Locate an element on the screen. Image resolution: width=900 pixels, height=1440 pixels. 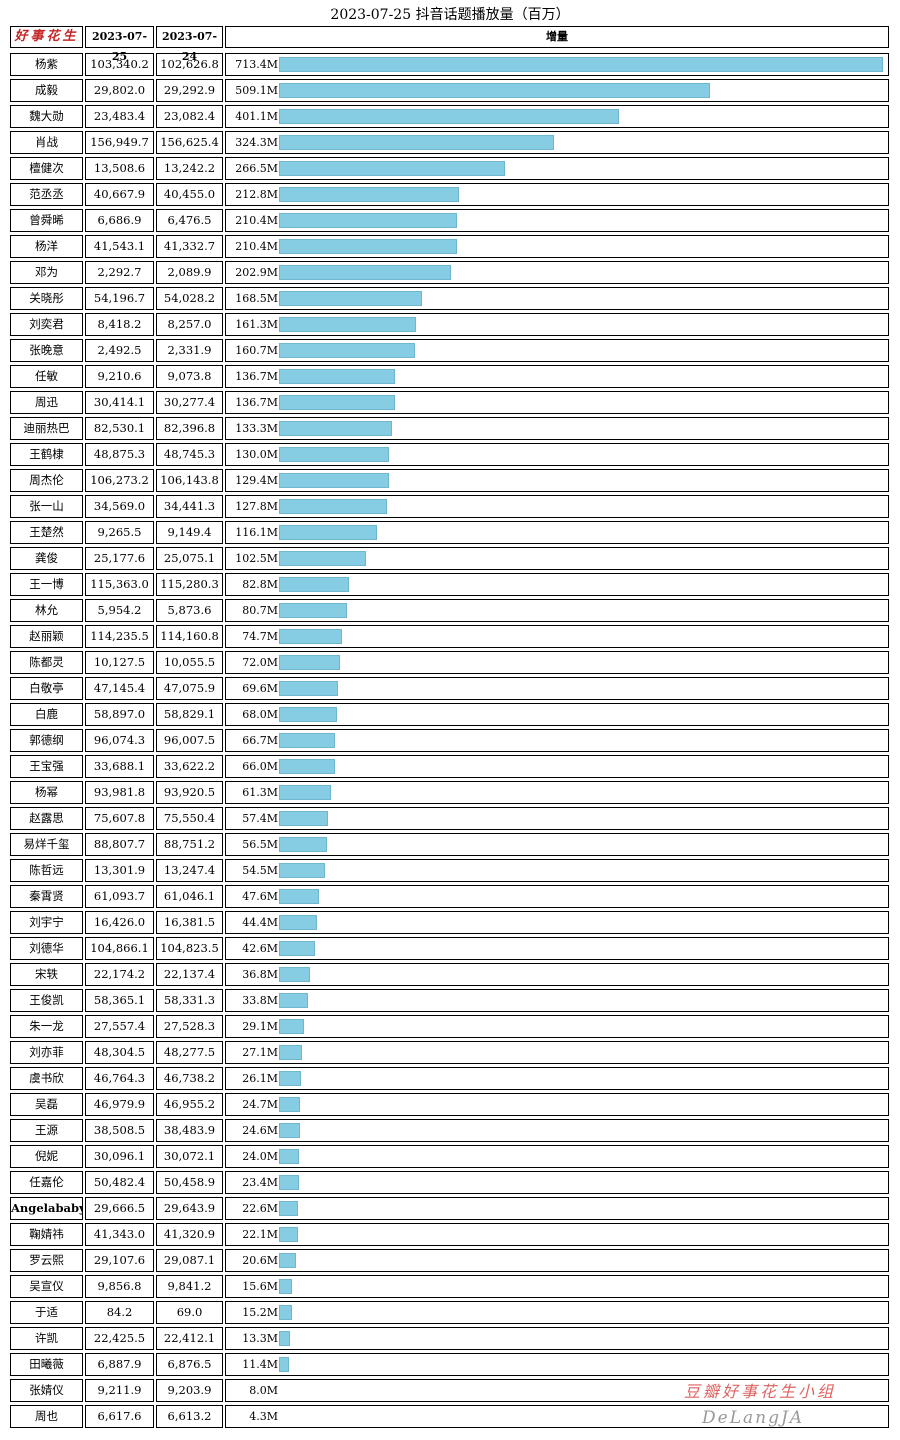
table-row: 迪丽热巴 82,530.1 82,396.8 133.3M is located at coordinates (450, 429).